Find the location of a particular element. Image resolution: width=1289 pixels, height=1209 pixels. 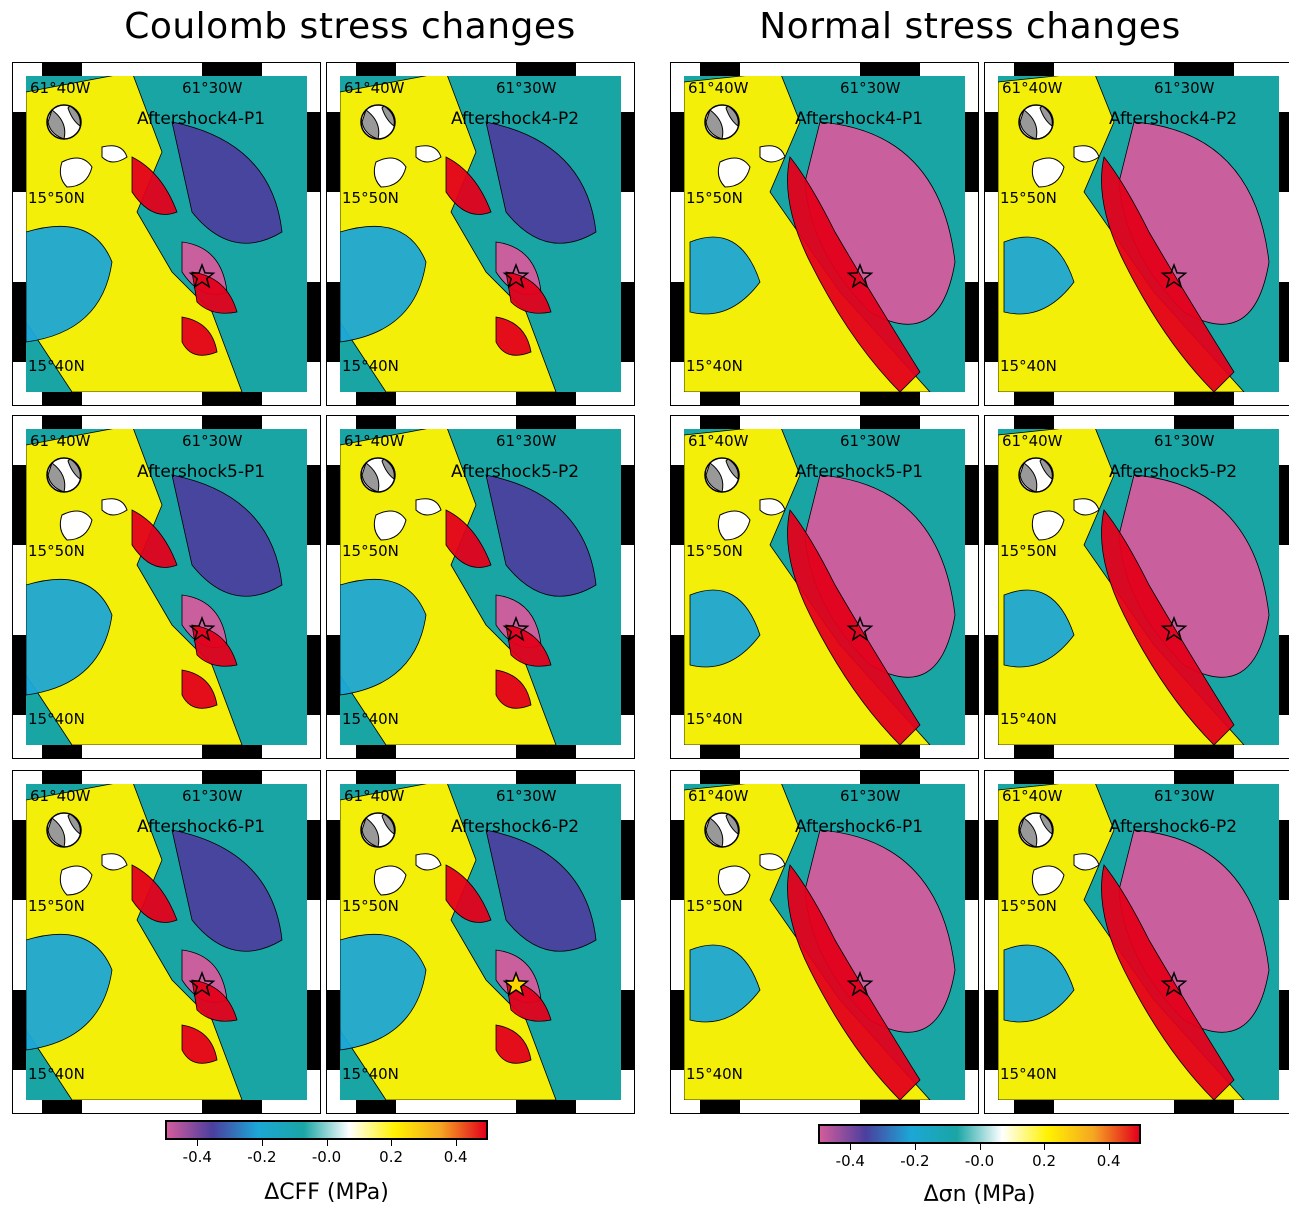

normal-colorbar-title: Δσn (MPa) is located at coordinates (979, 1194).